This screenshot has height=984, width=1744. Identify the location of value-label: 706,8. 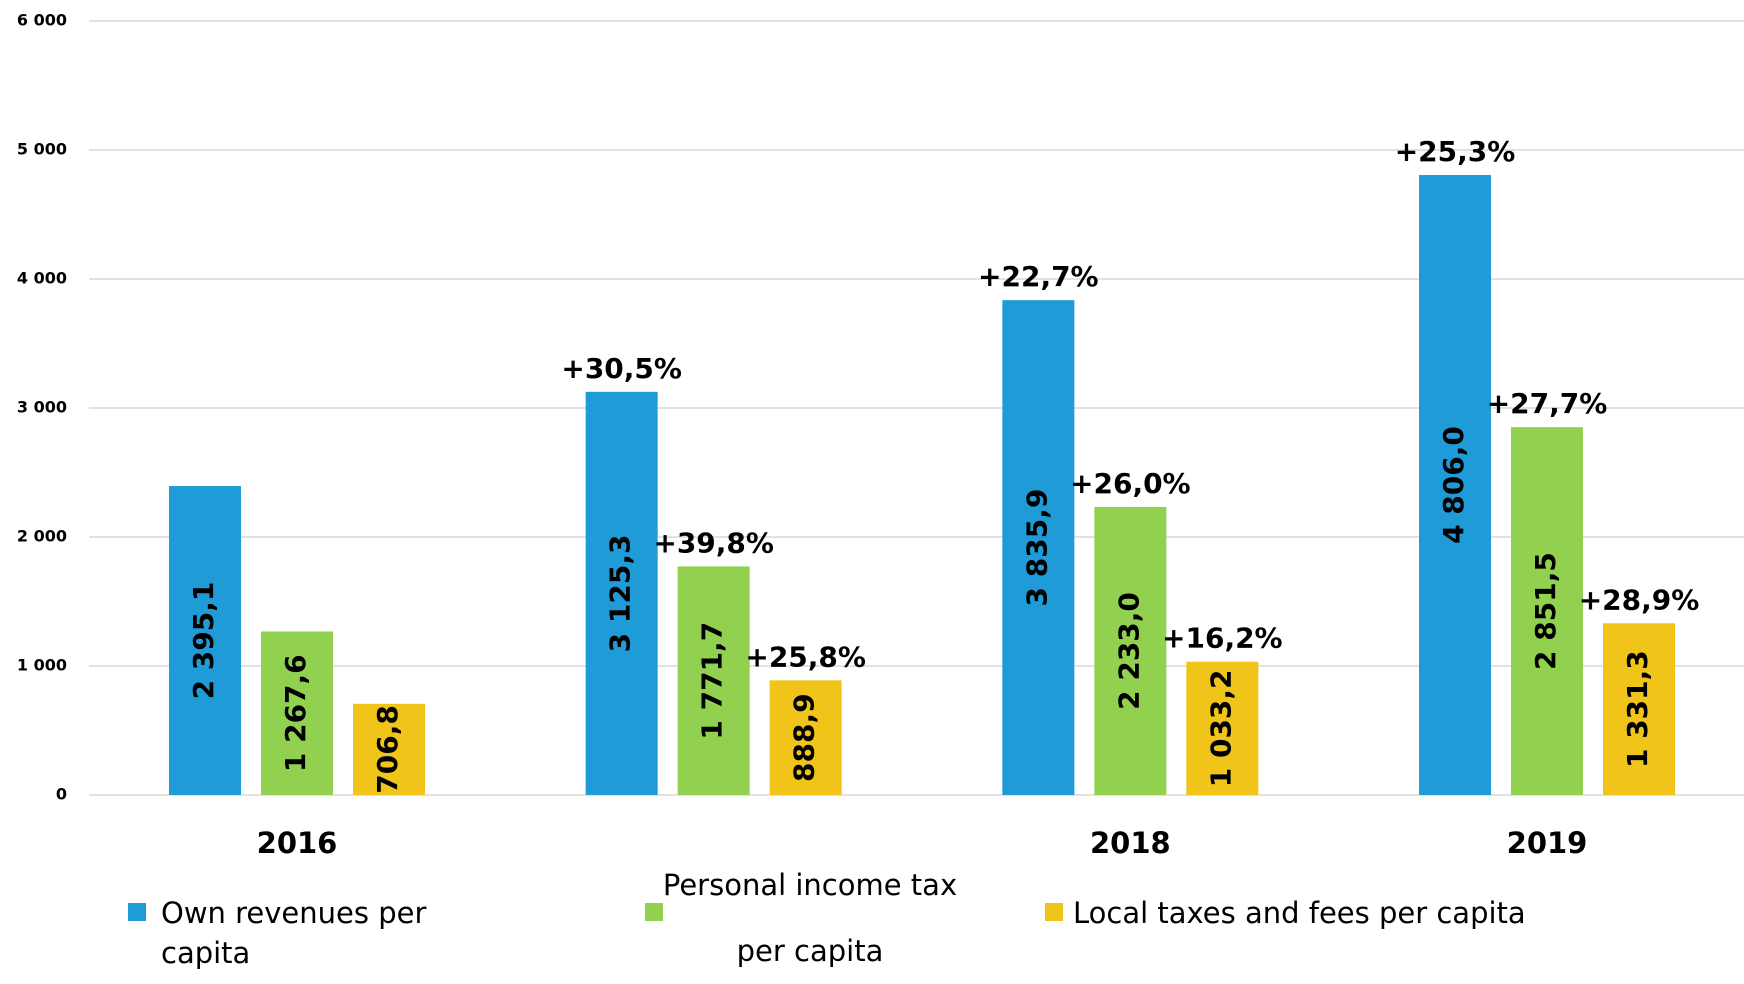
(387, 749).